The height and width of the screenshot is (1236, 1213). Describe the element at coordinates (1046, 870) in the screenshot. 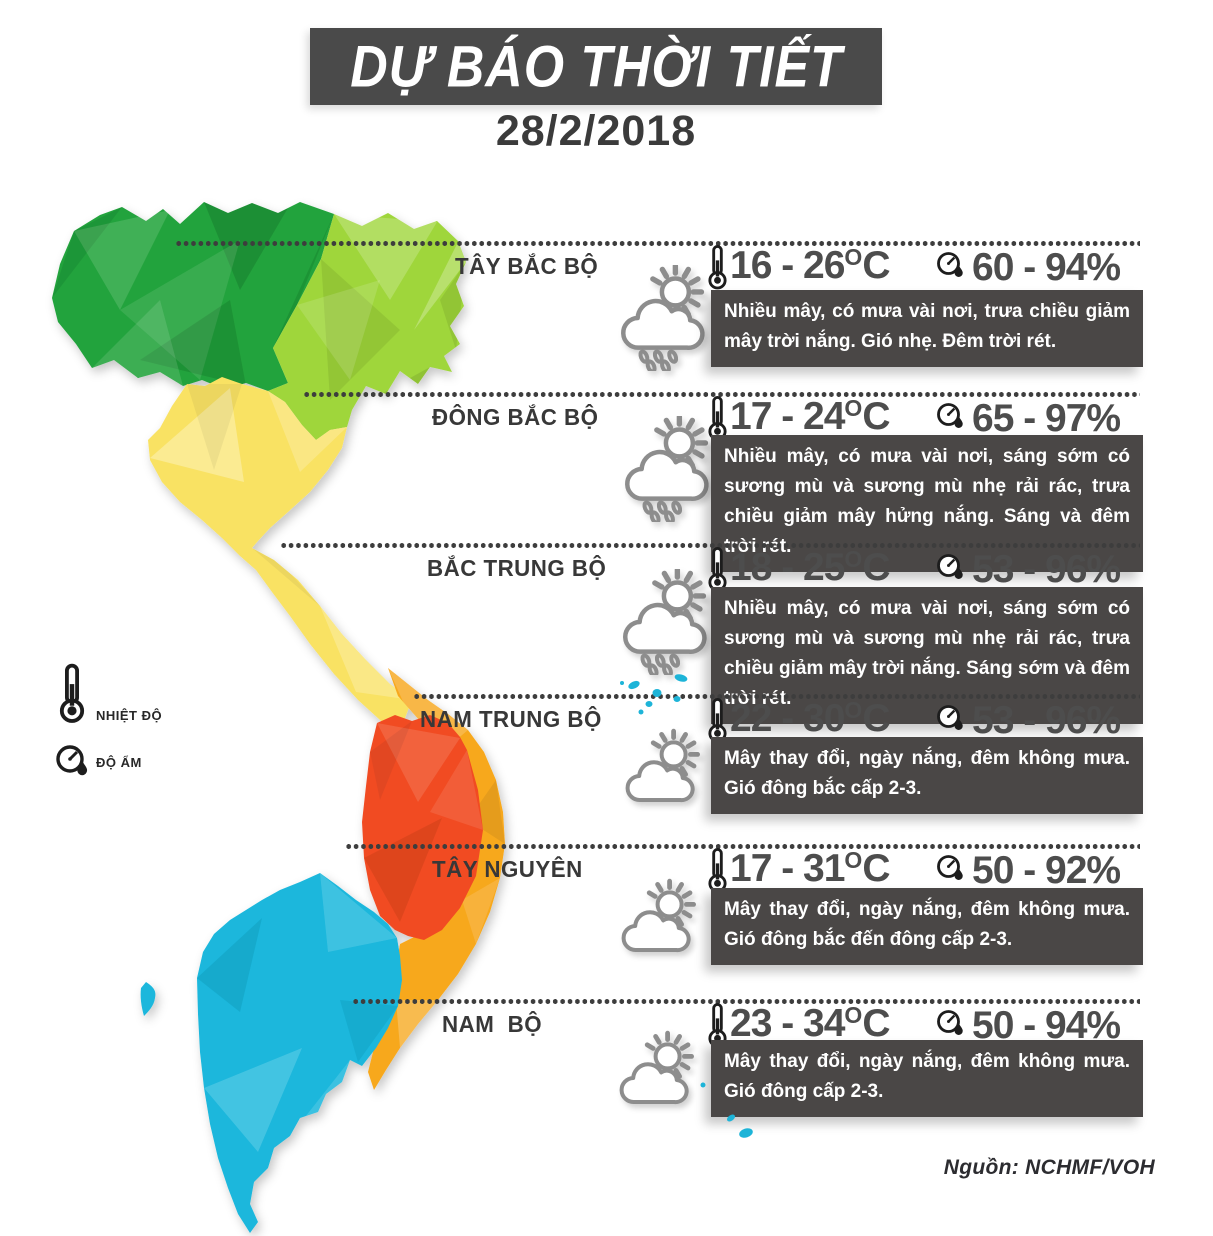

I see `humidity-value: 50 - 92%` at that location.